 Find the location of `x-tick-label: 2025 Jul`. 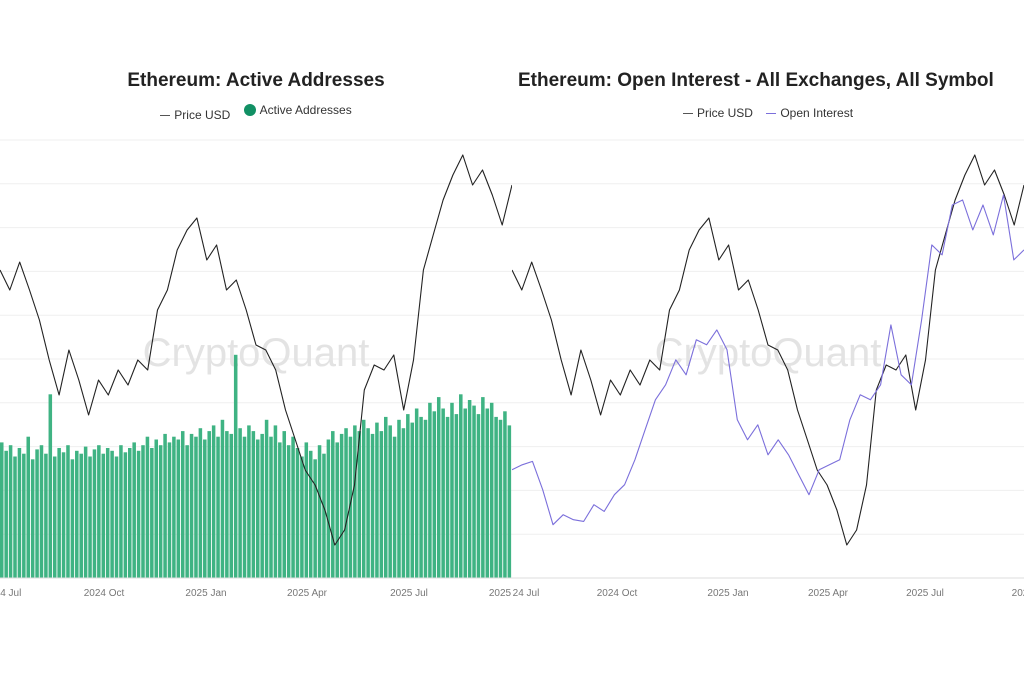

x-tick-label: 2025 Jul is located at coordinates (925, 593).